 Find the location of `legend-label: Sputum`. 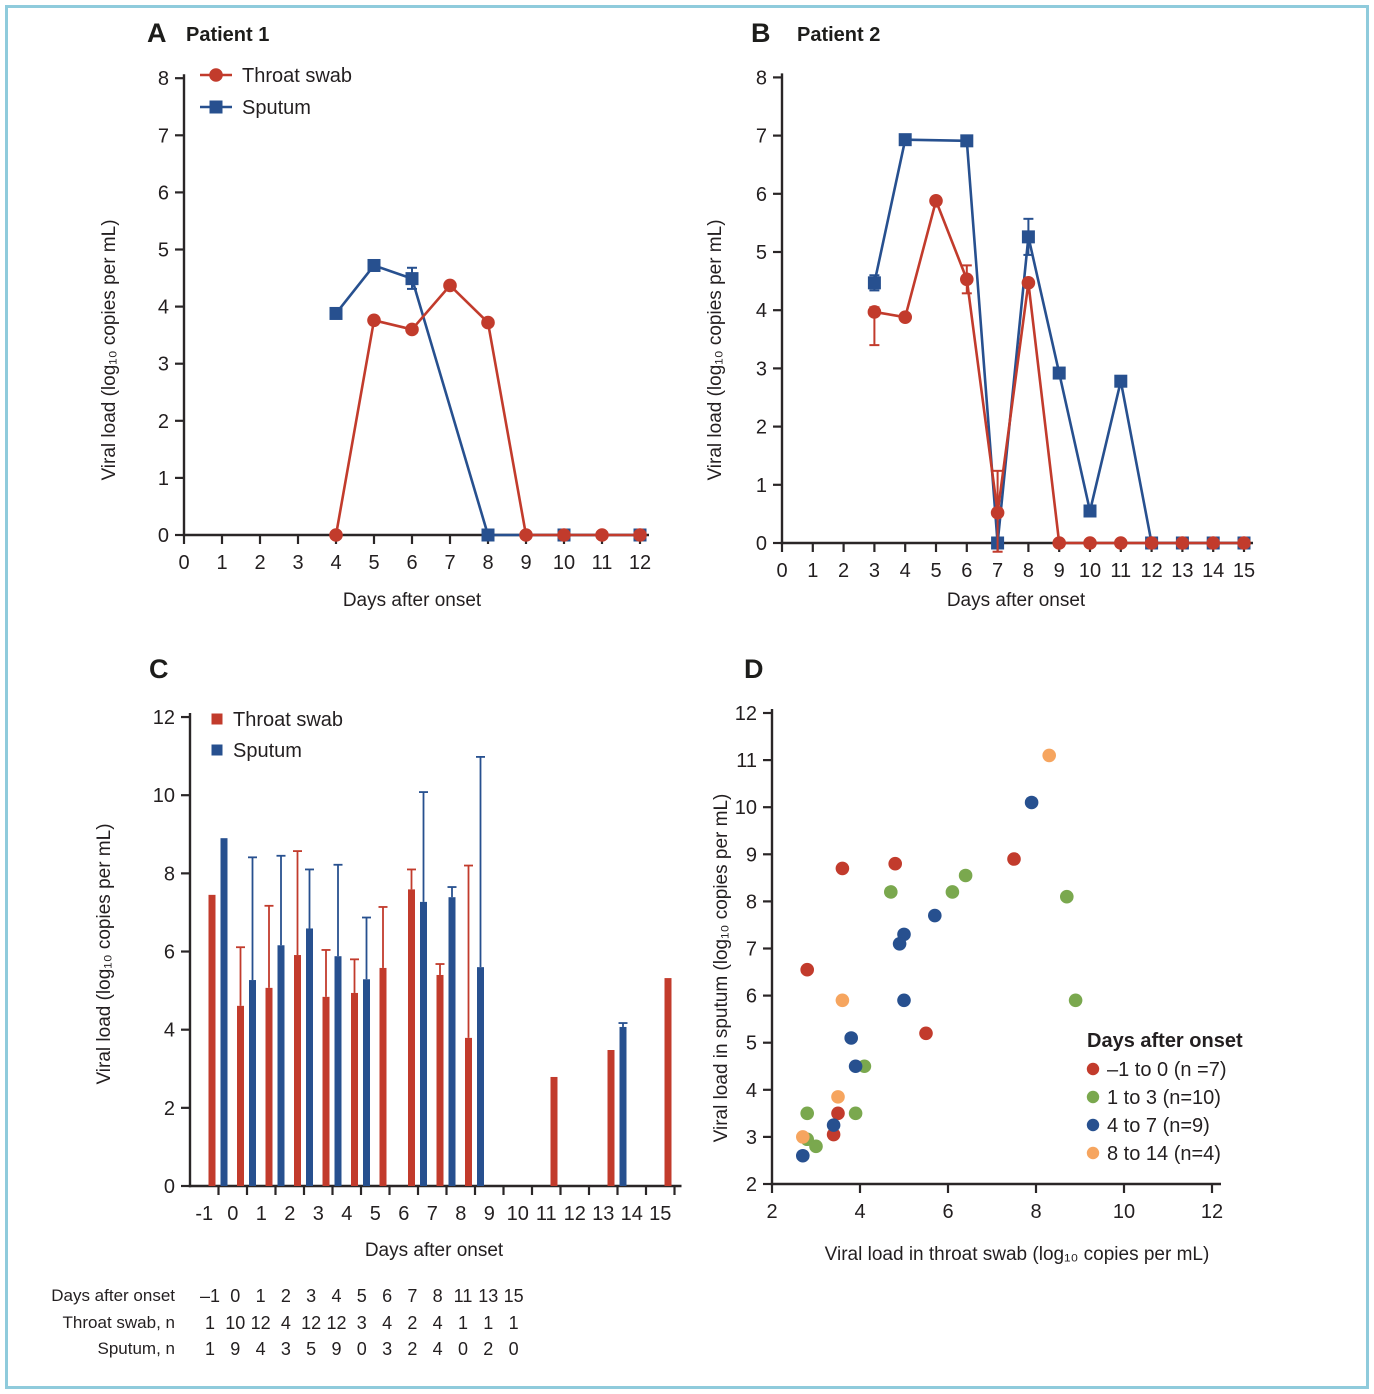

legend-label: Sputum is located at coordinates (267, 751).